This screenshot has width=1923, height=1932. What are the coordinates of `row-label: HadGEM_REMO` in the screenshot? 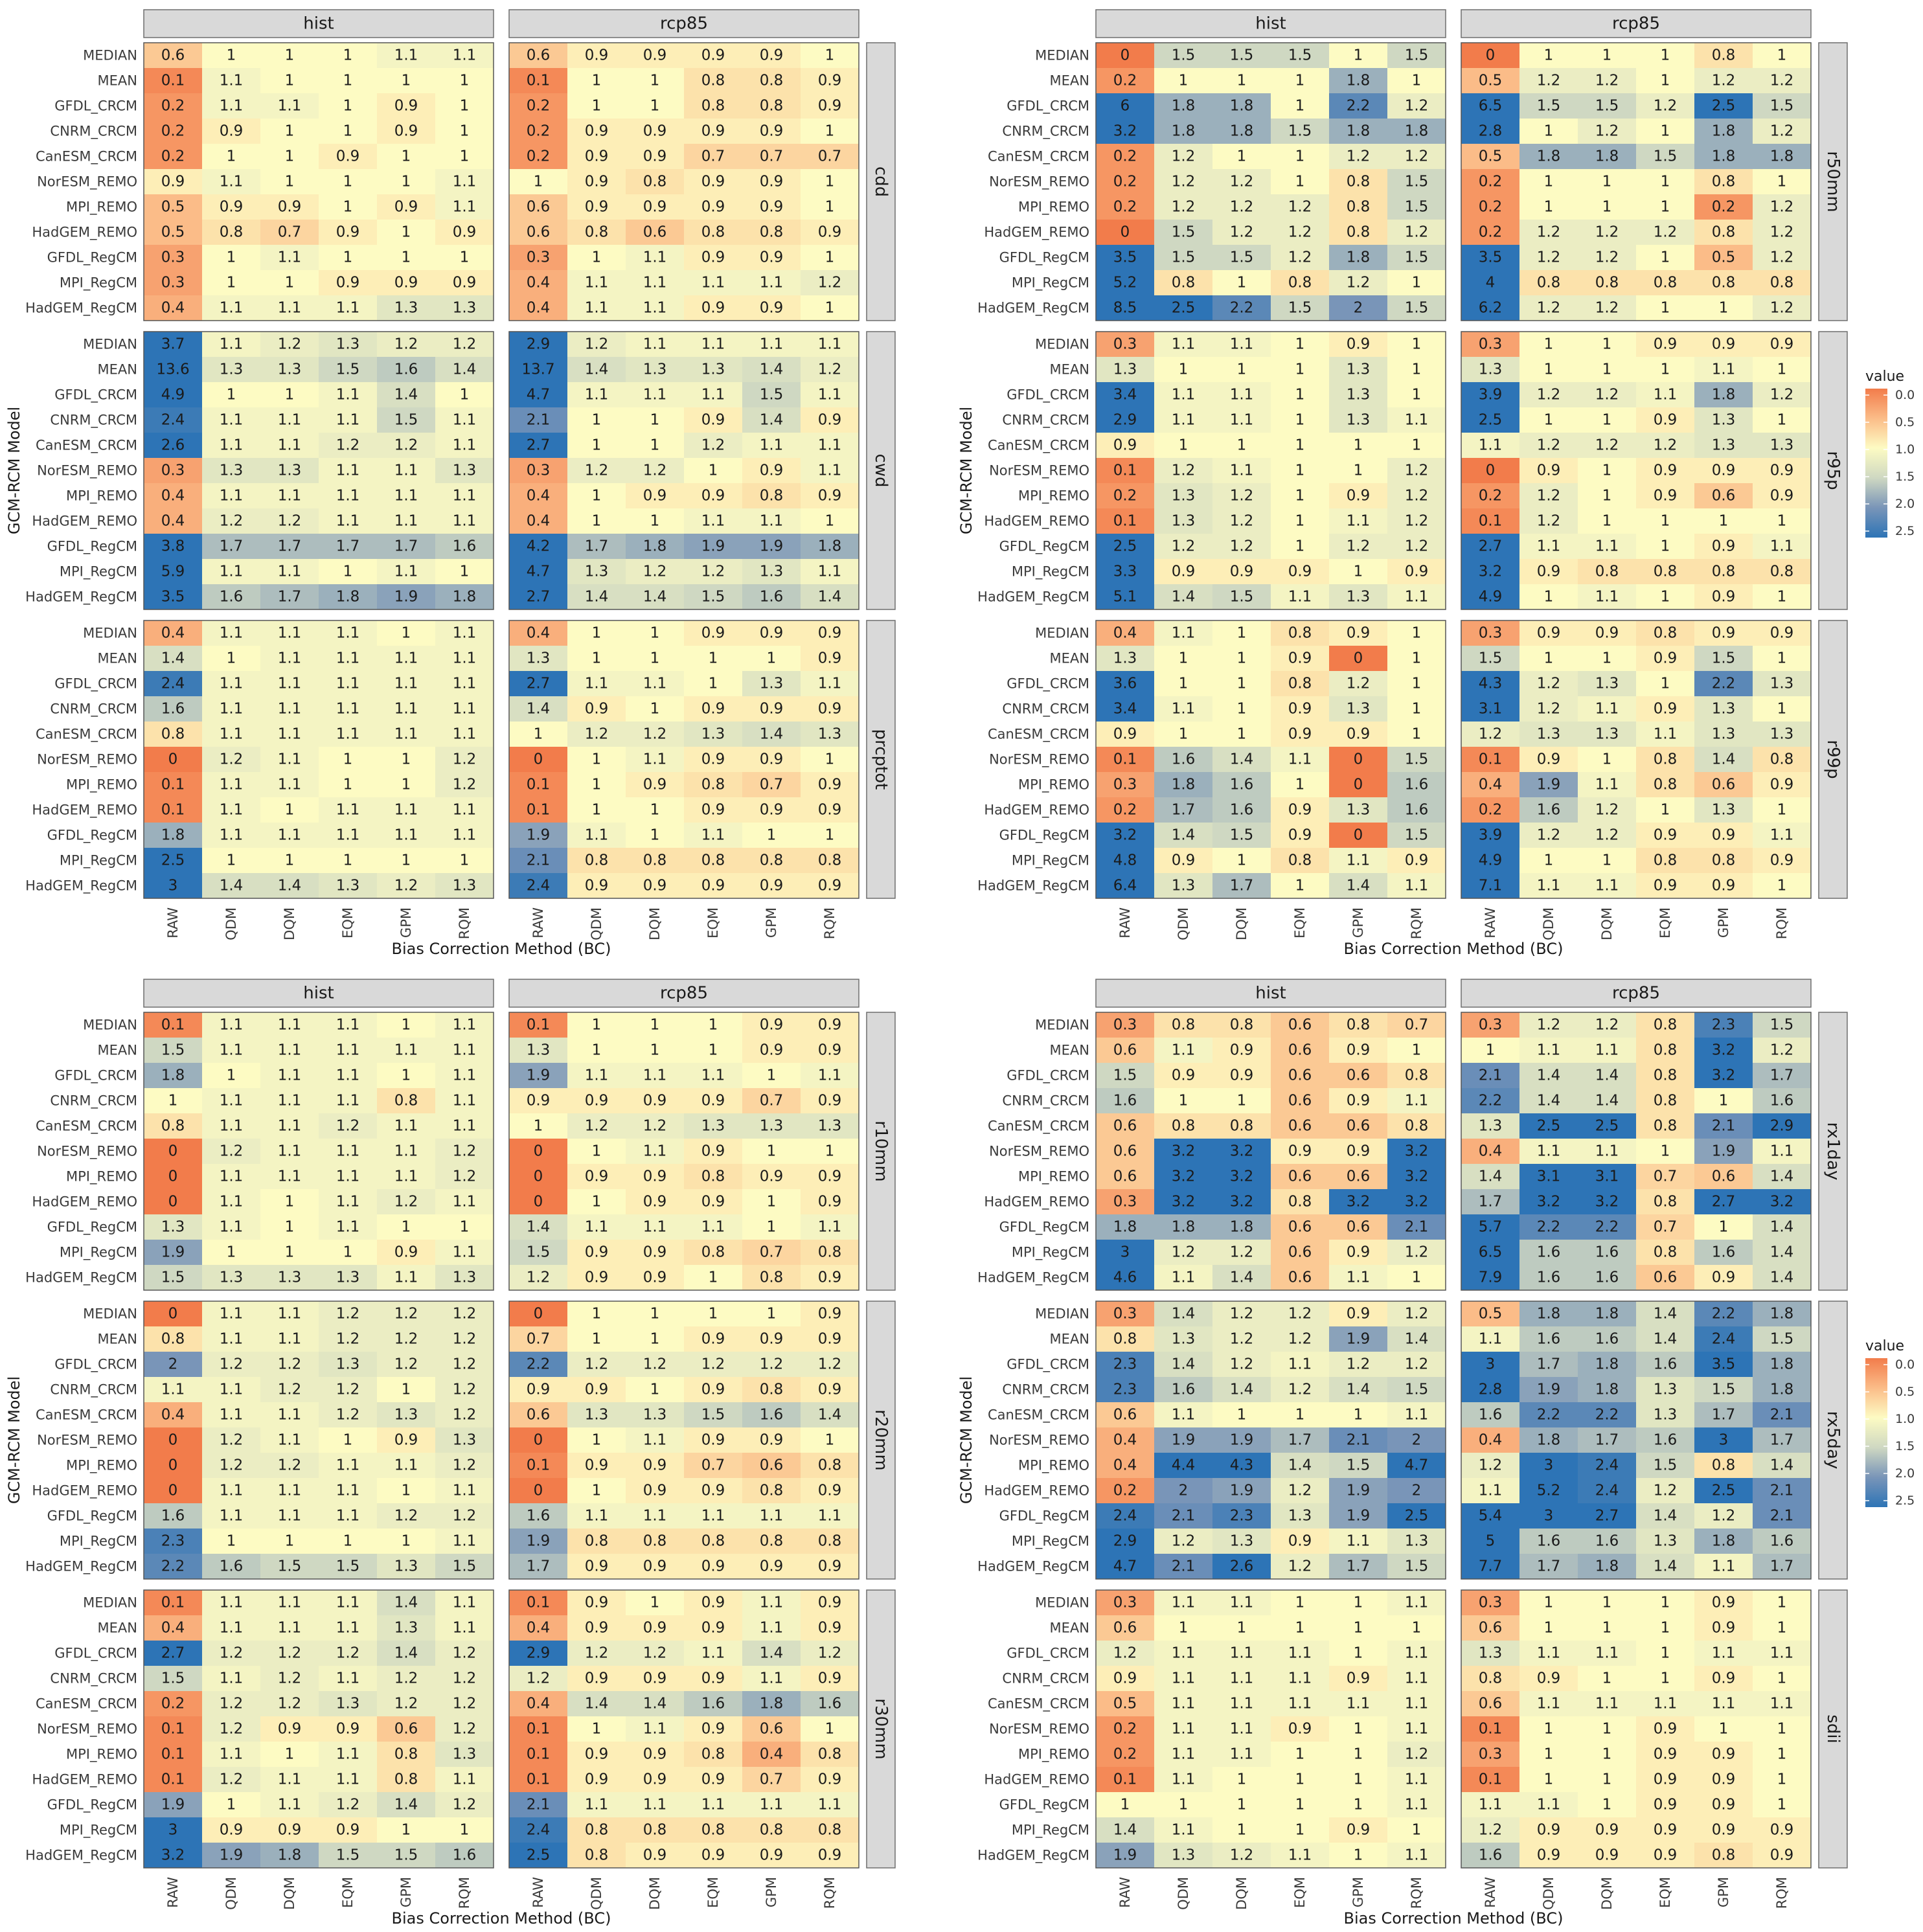 It's located at (84, 810).